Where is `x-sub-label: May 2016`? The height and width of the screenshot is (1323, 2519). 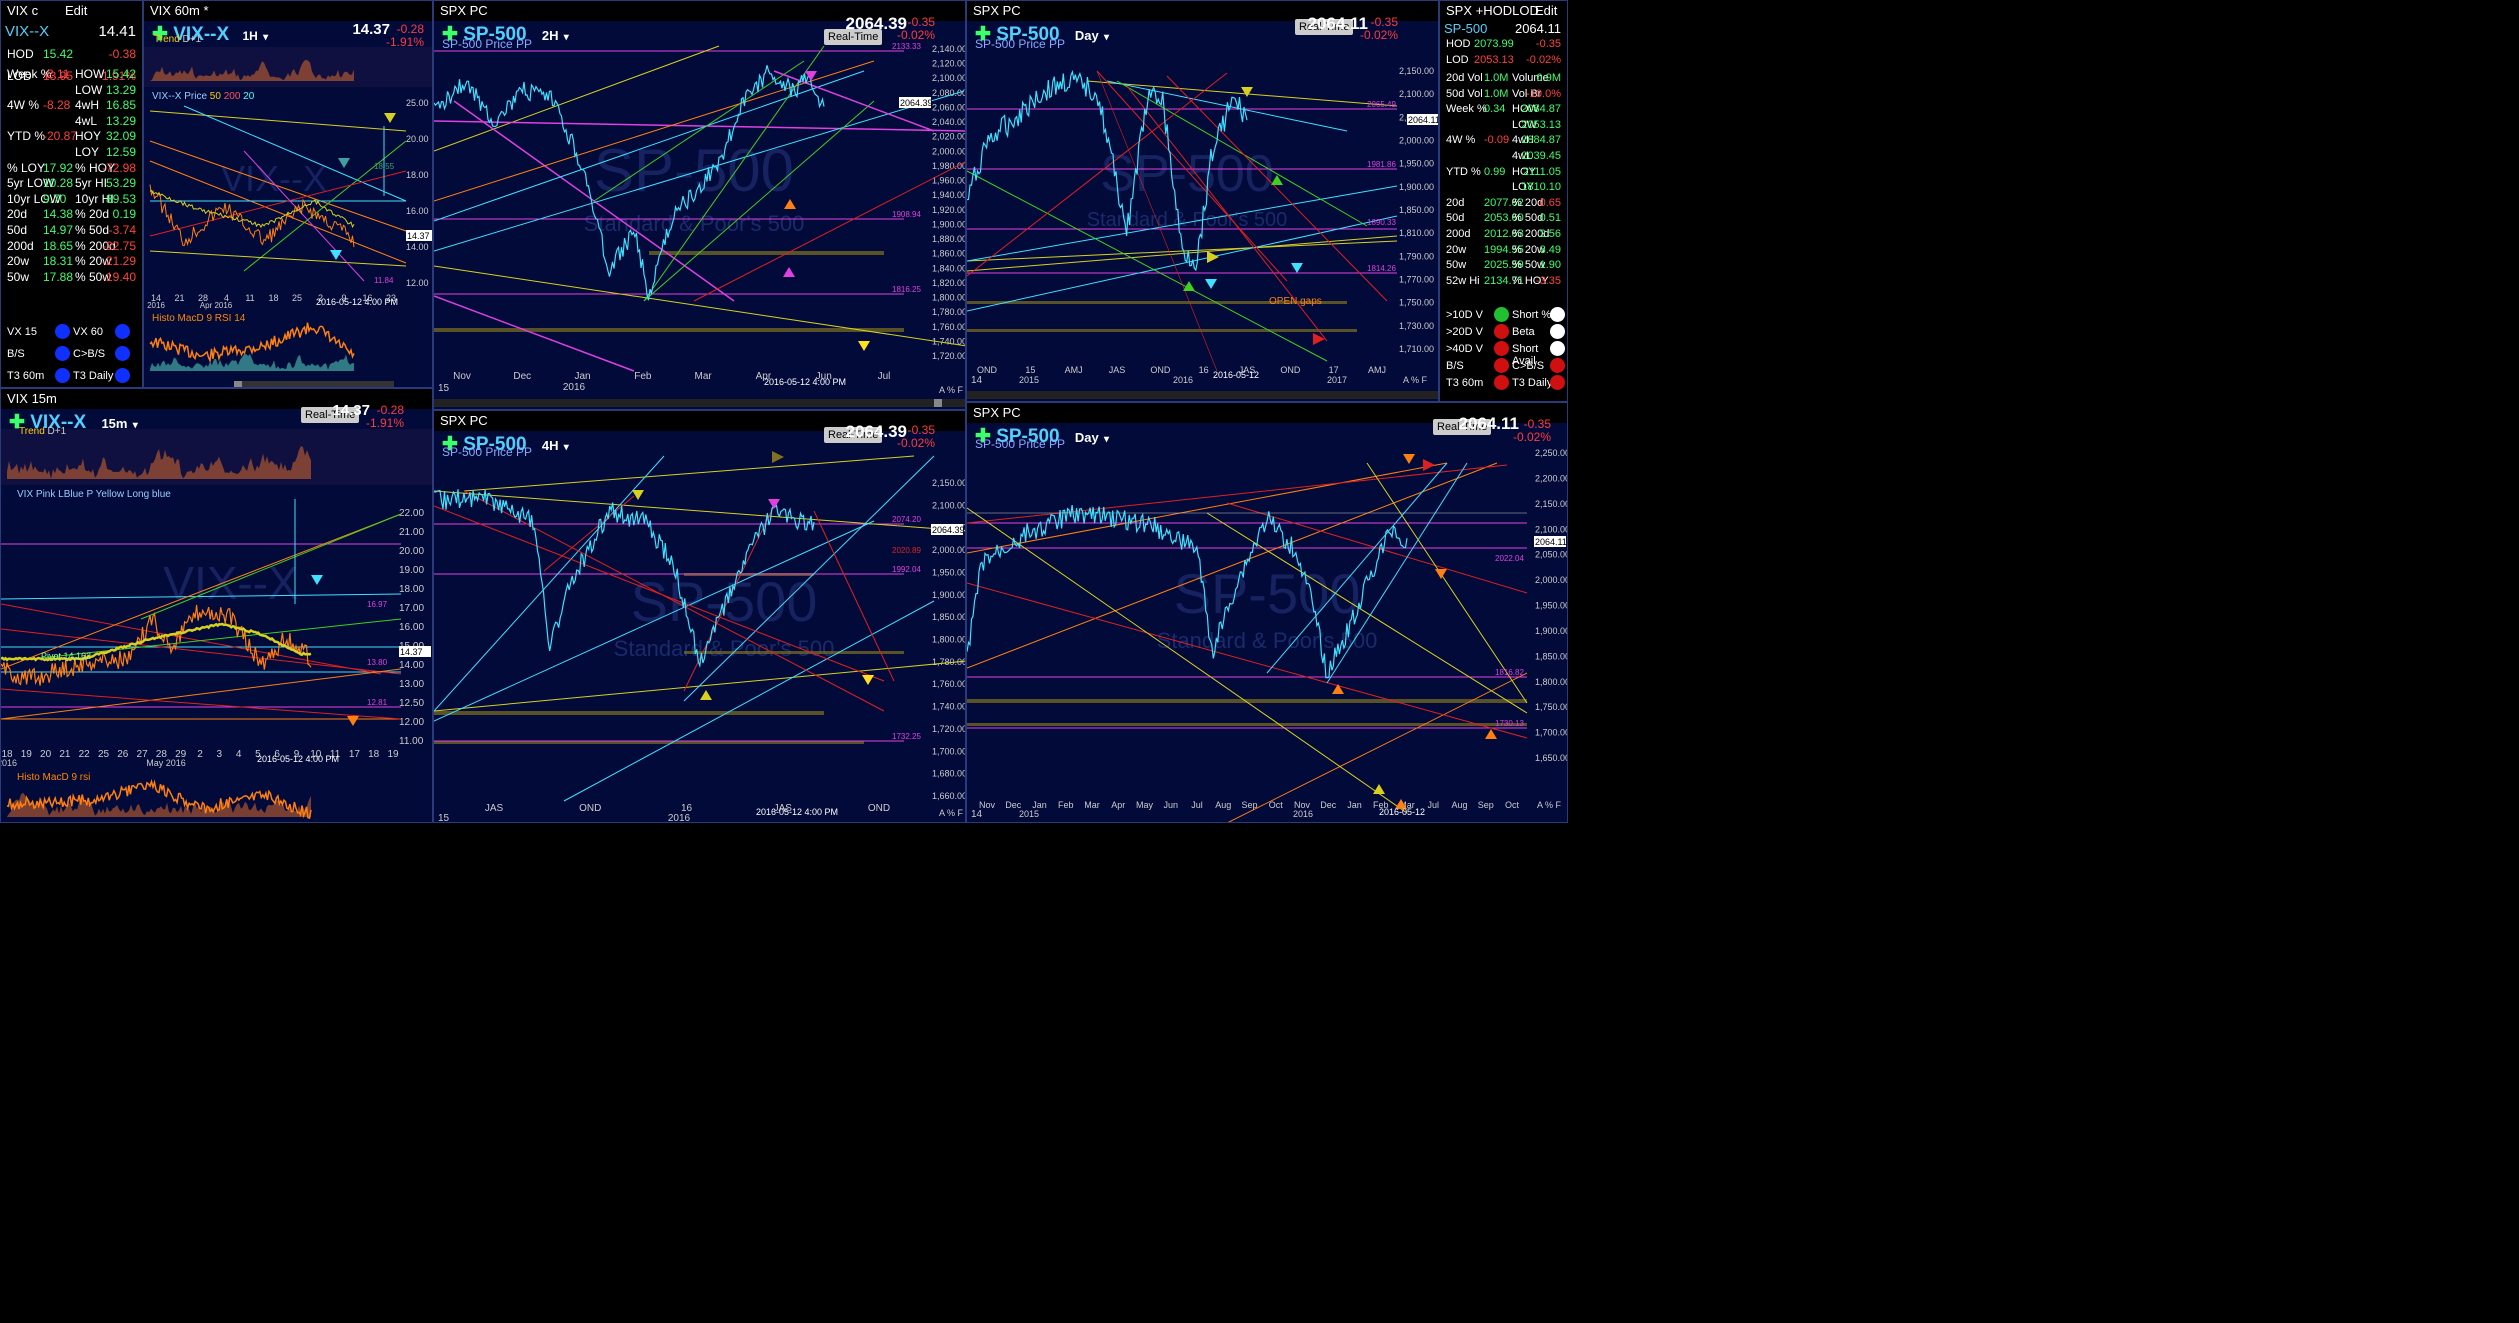
x-sub-label: May 2016 is located at coordinates (166, 763).